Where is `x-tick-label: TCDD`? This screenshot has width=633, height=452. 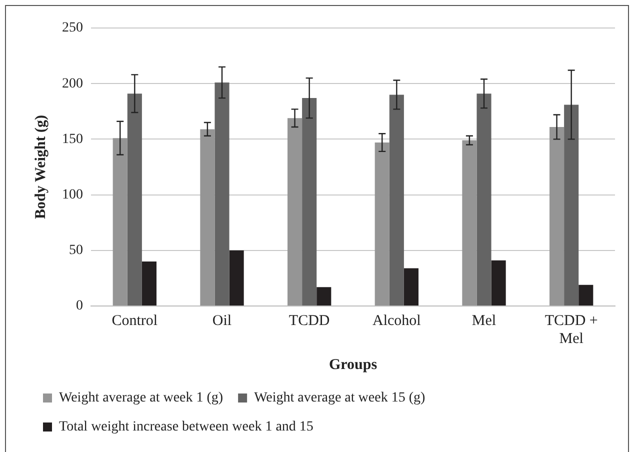 x-tick-label: TCDD is located at coordinates (309, 320).